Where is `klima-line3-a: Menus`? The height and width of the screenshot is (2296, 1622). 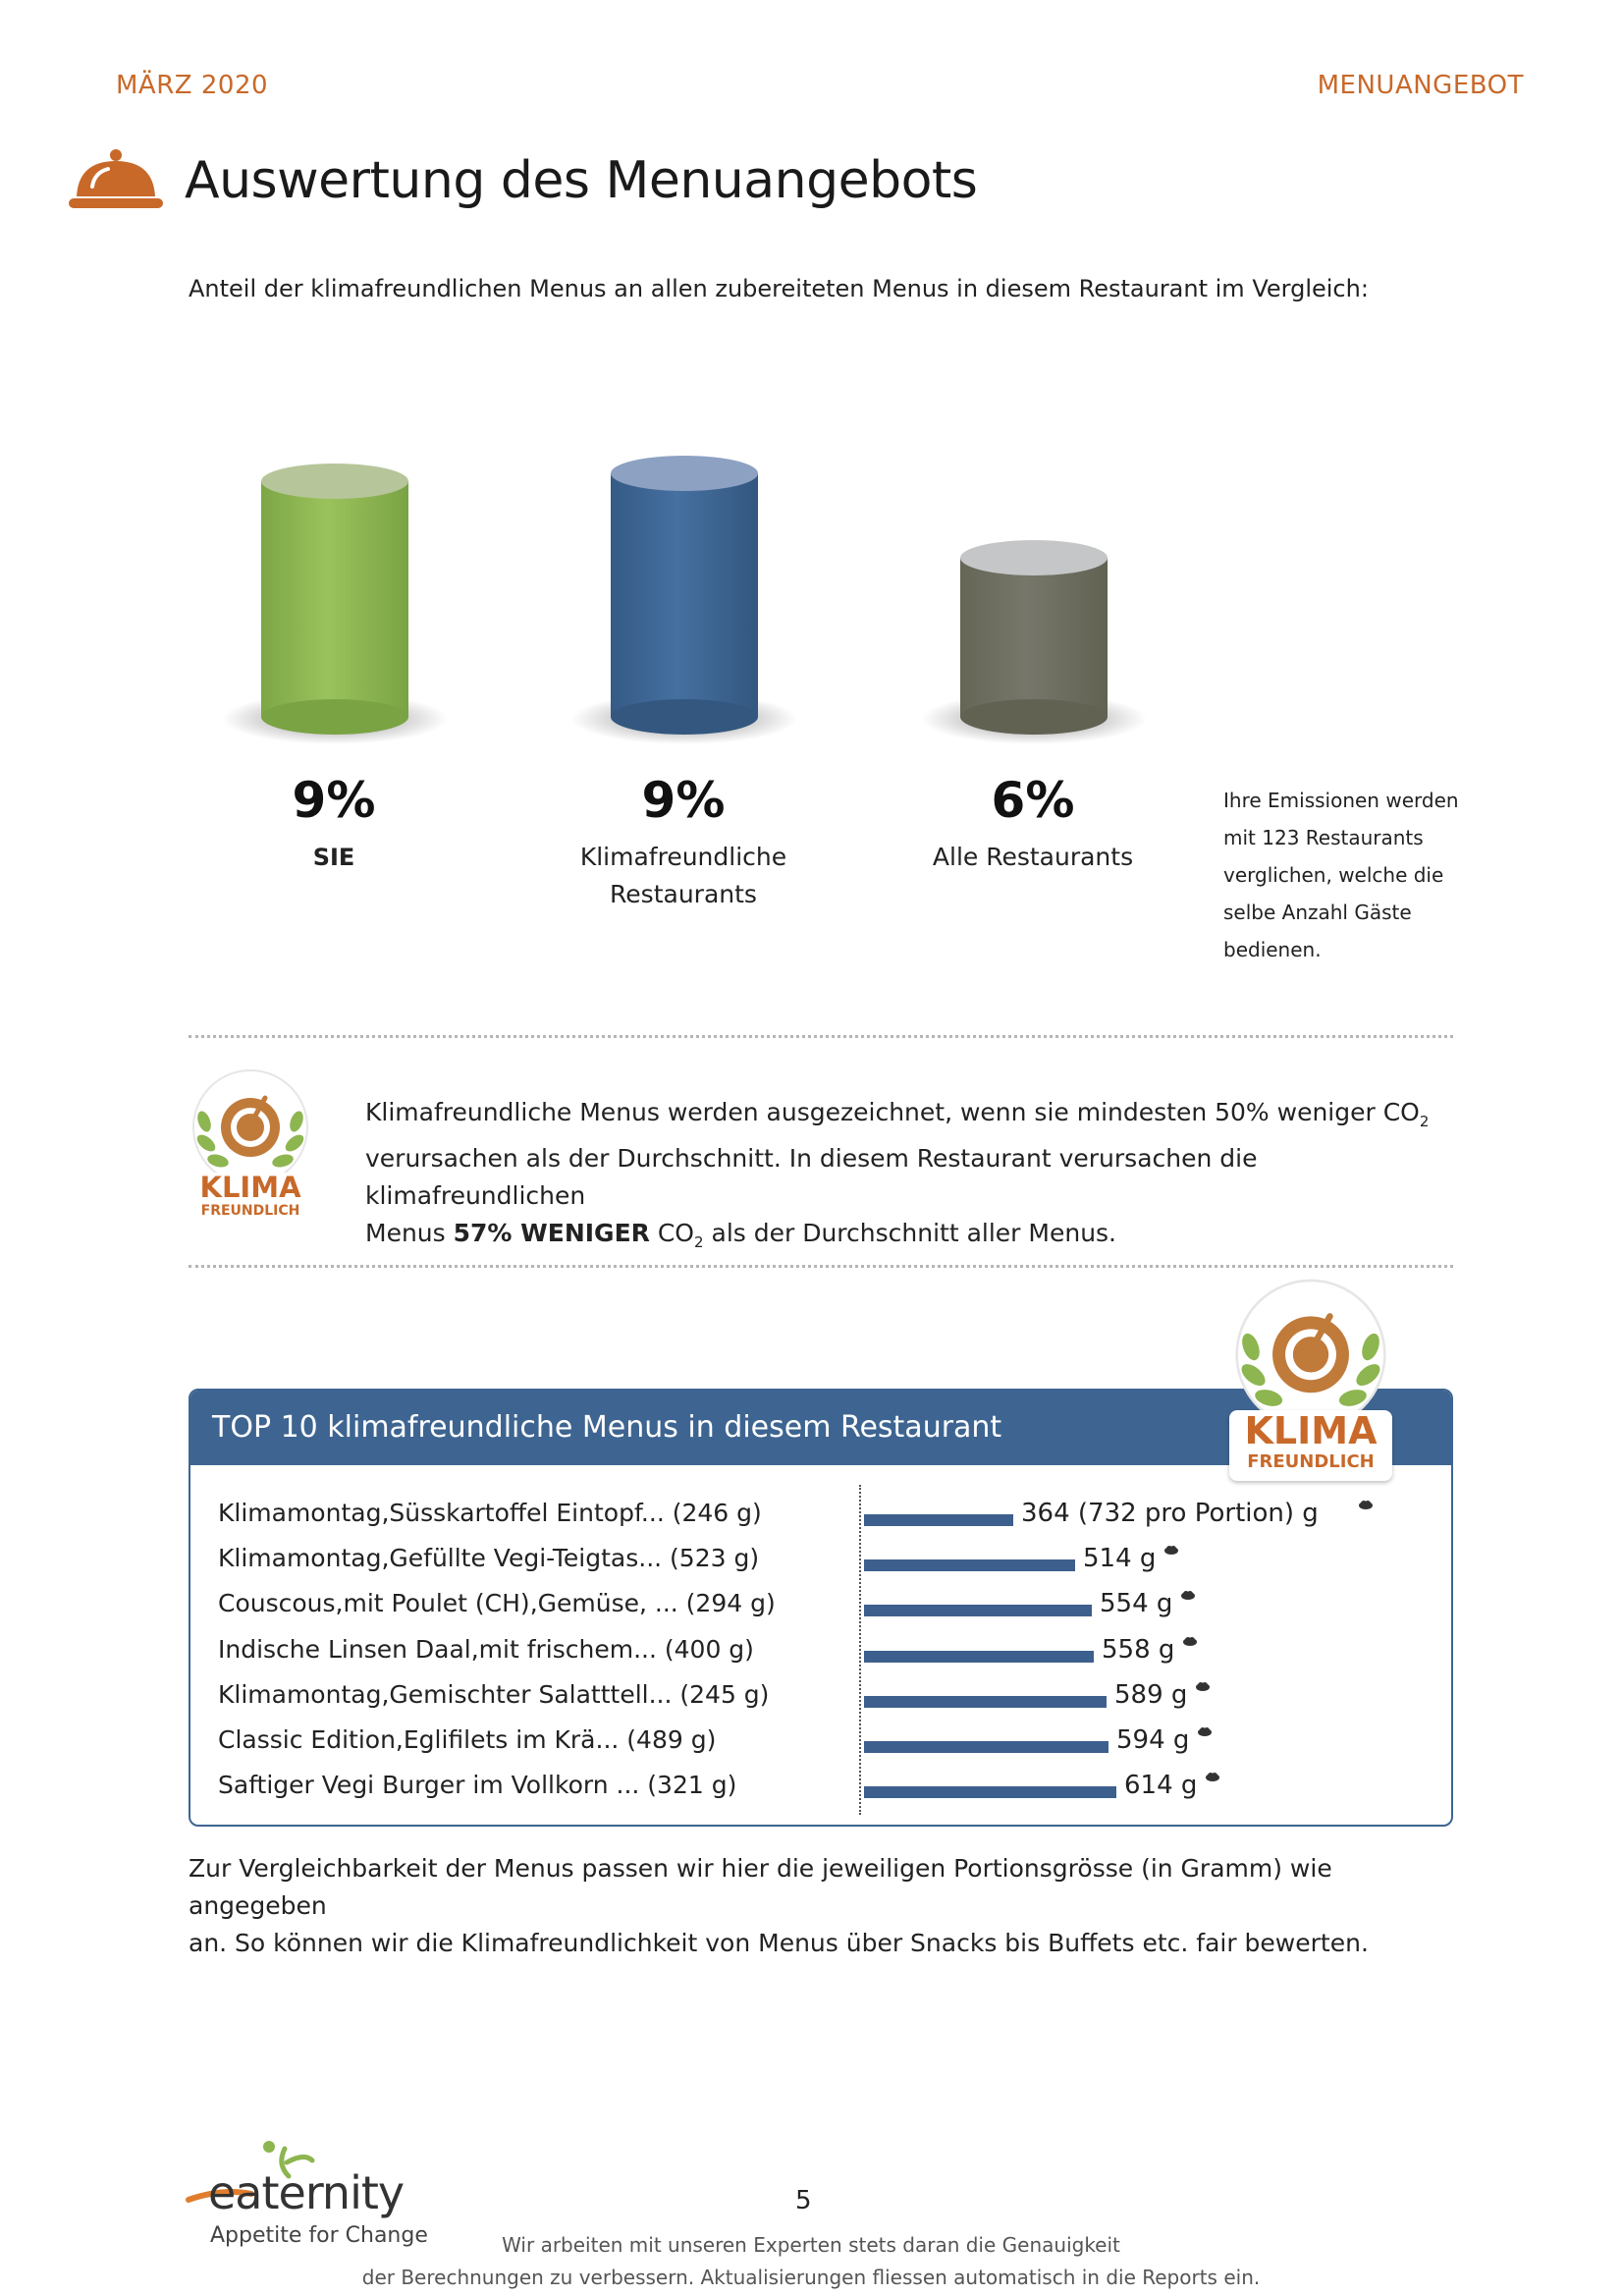 klima-line3-a: Menus is located at coordinates (409, 1233).